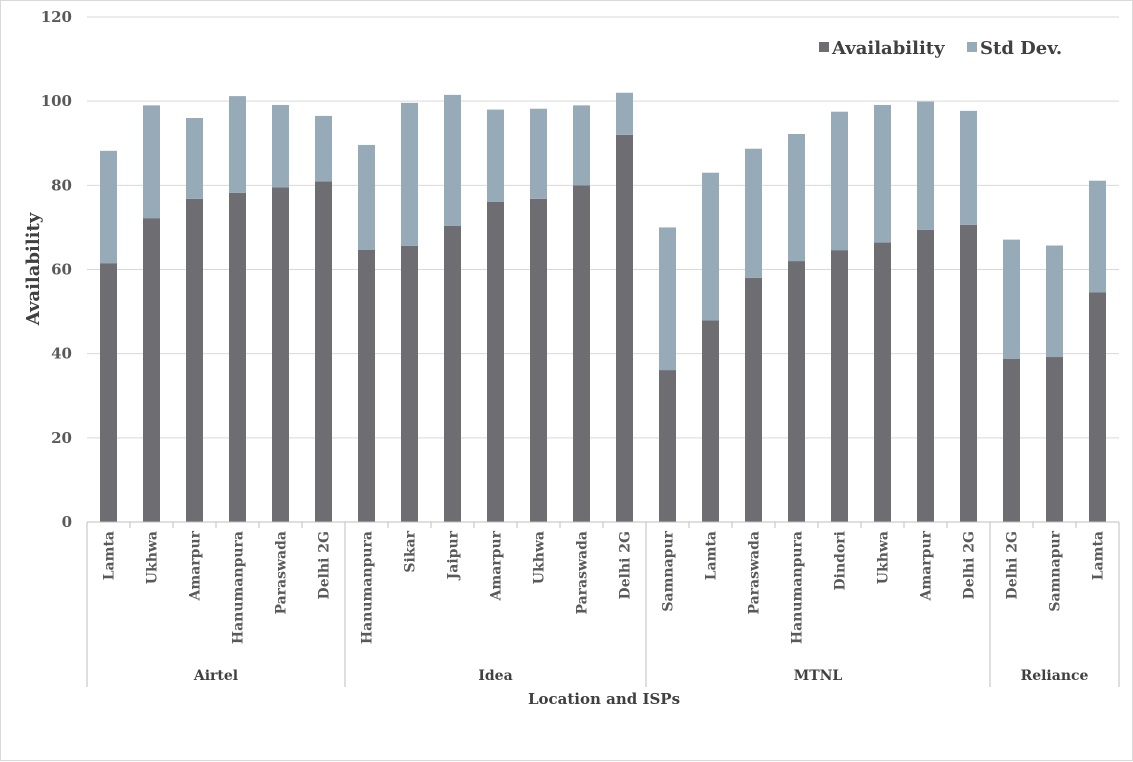 Image resolution: width=1133 pixels, height=762 pixels. I want to click on x-tick-label-3: Hanumanpura, so click(239, 587).